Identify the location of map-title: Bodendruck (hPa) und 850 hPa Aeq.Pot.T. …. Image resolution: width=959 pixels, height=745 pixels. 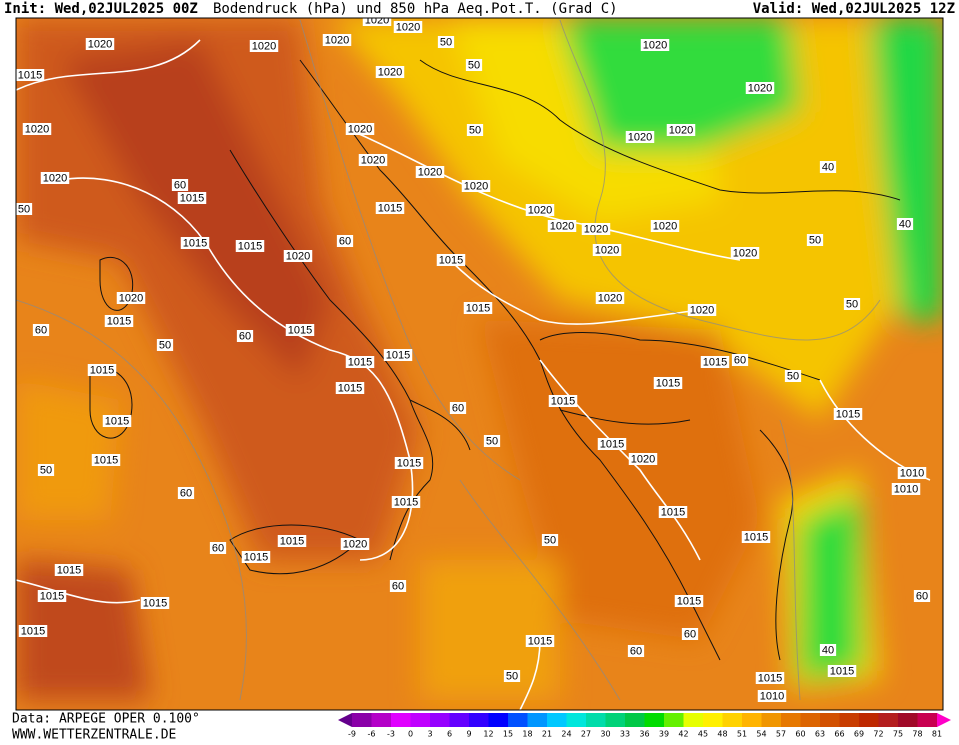
(415, 9).